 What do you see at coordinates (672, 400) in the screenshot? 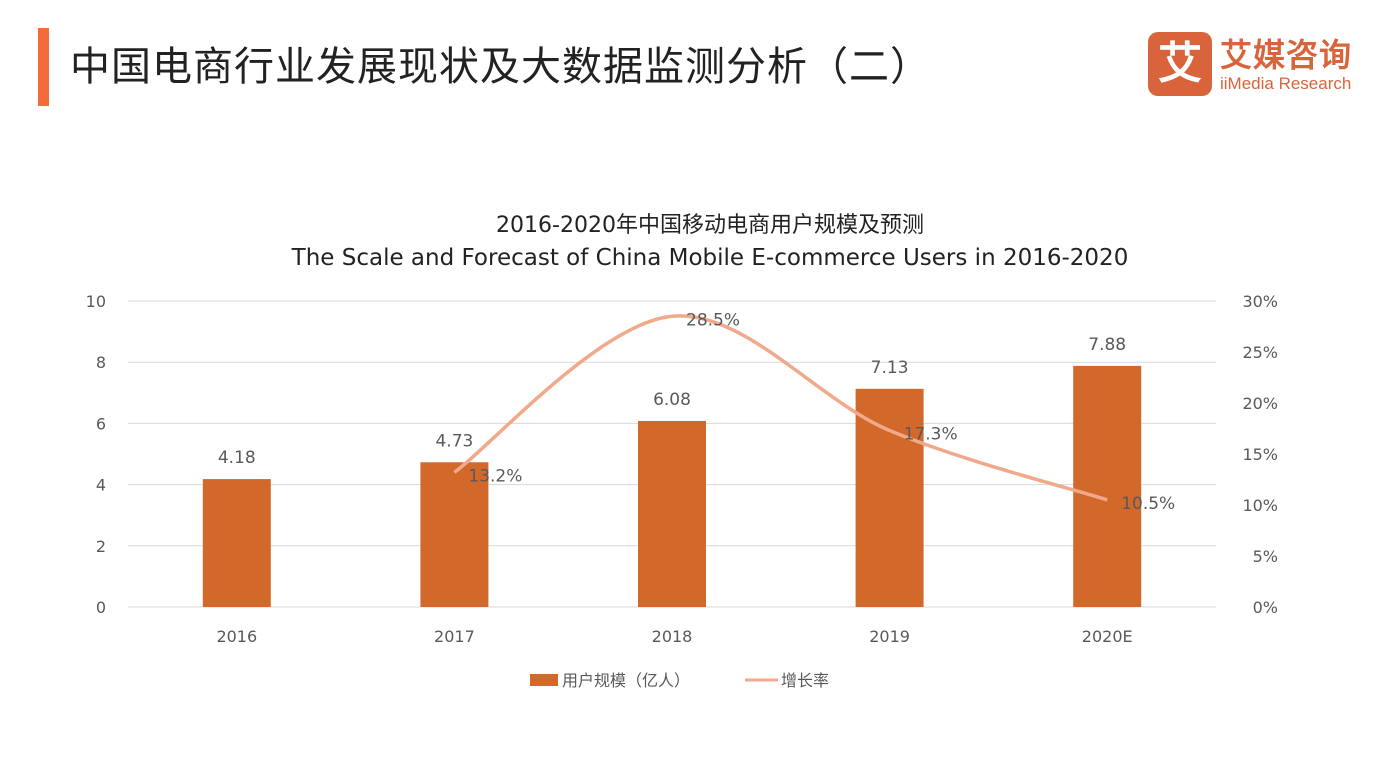
I see `bar-data-label: 6.08` at bounding box center [672, 400].